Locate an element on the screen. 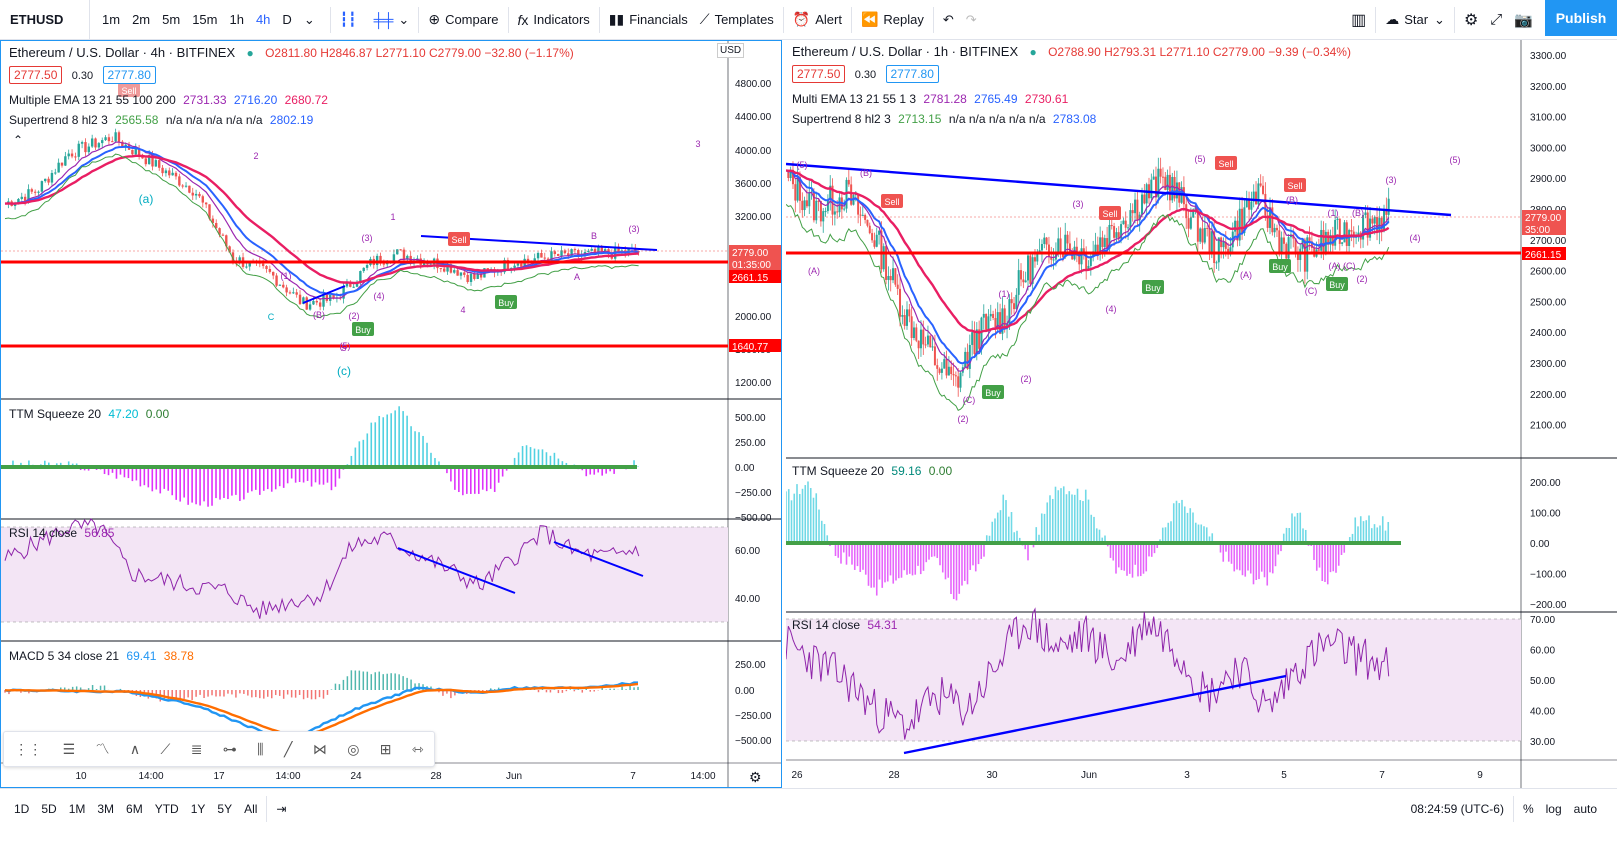 Image resolution: width=1617 pixels, height=852 pixels. range-1y: 1Y is located at coordinates (198, 809).